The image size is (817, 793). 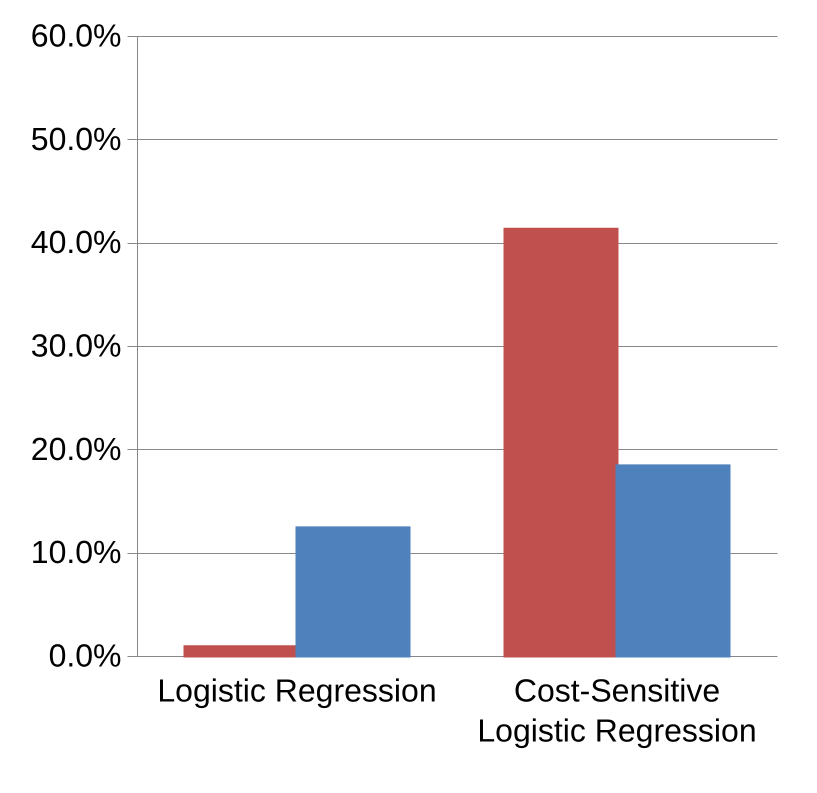 What do you see at coordinates (76, 242) in the screenshot?
I see `y-tick-label: 40.0%` at bounding box center [76, 242].